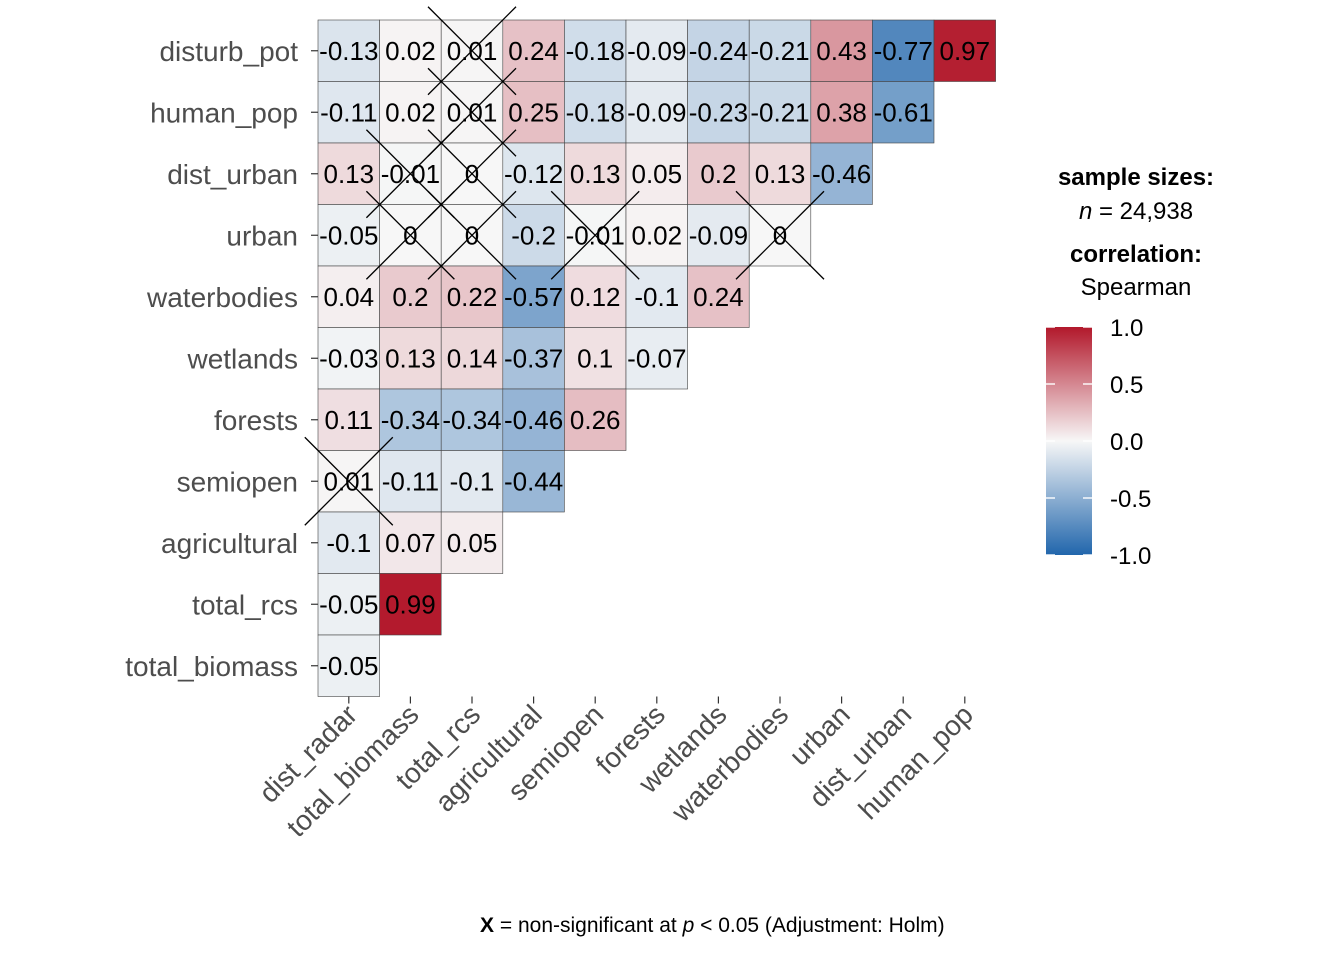 The image size is (1344, 960). I want to click on y-tick-label: urban, so click(262, 235).